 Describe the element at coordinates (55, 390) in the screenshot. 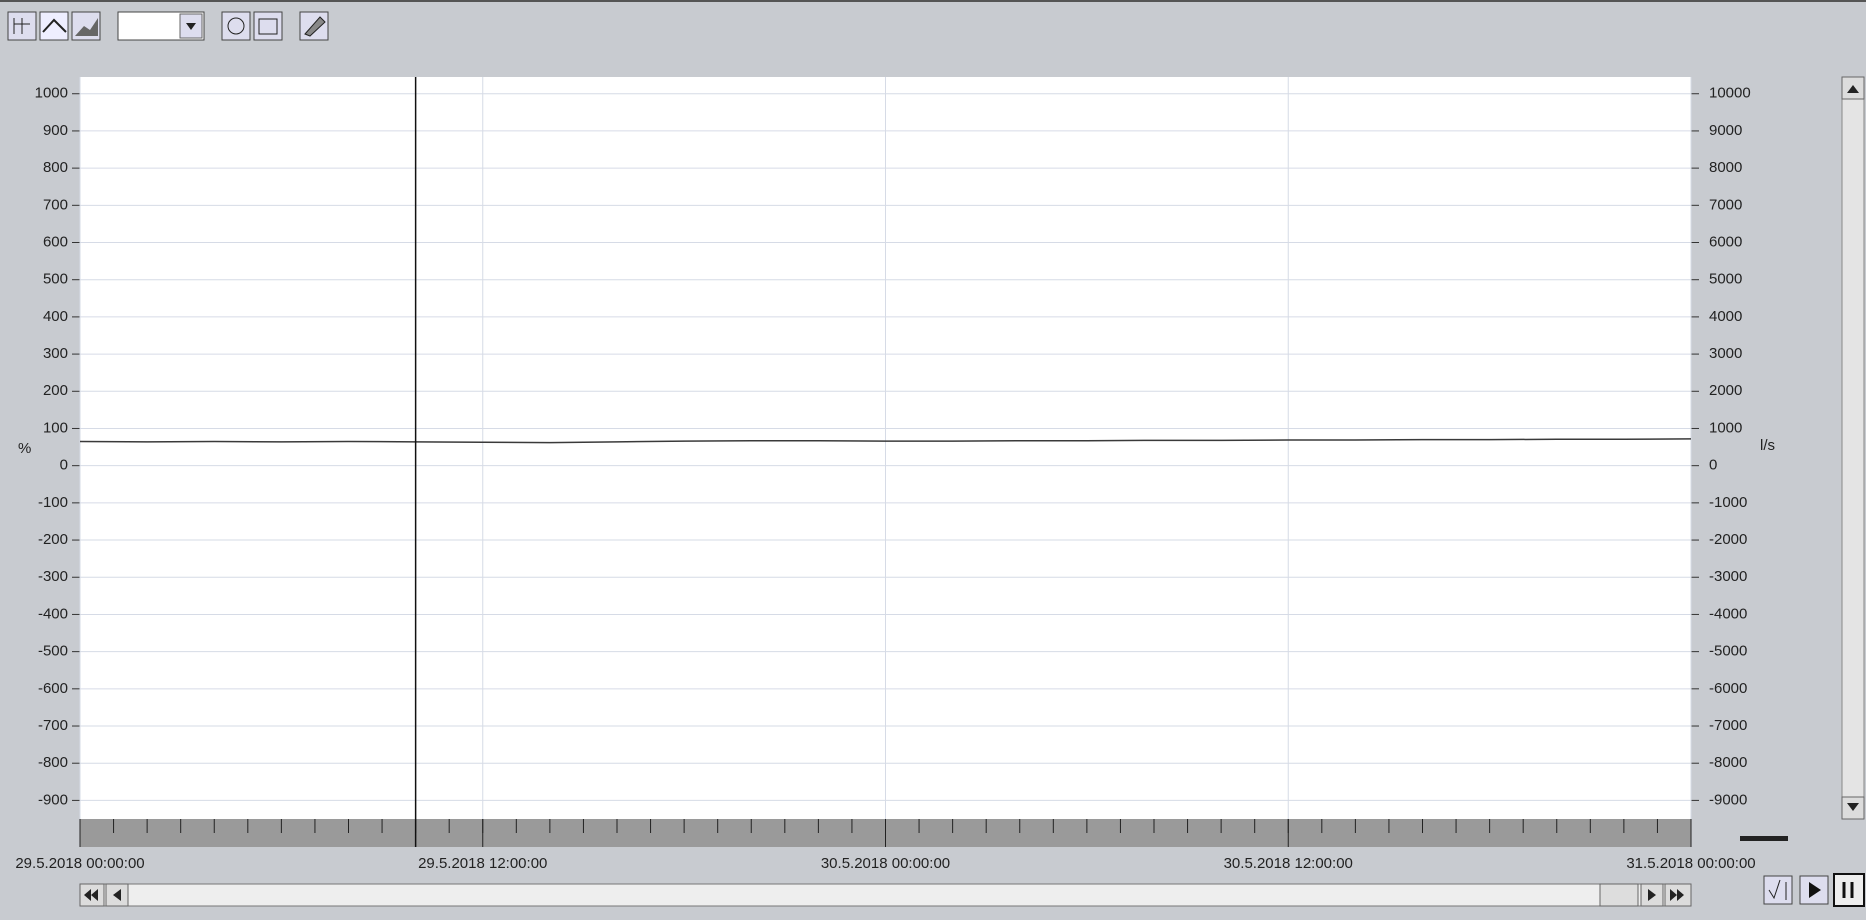

I see `y-tick-label: 200` at that location.